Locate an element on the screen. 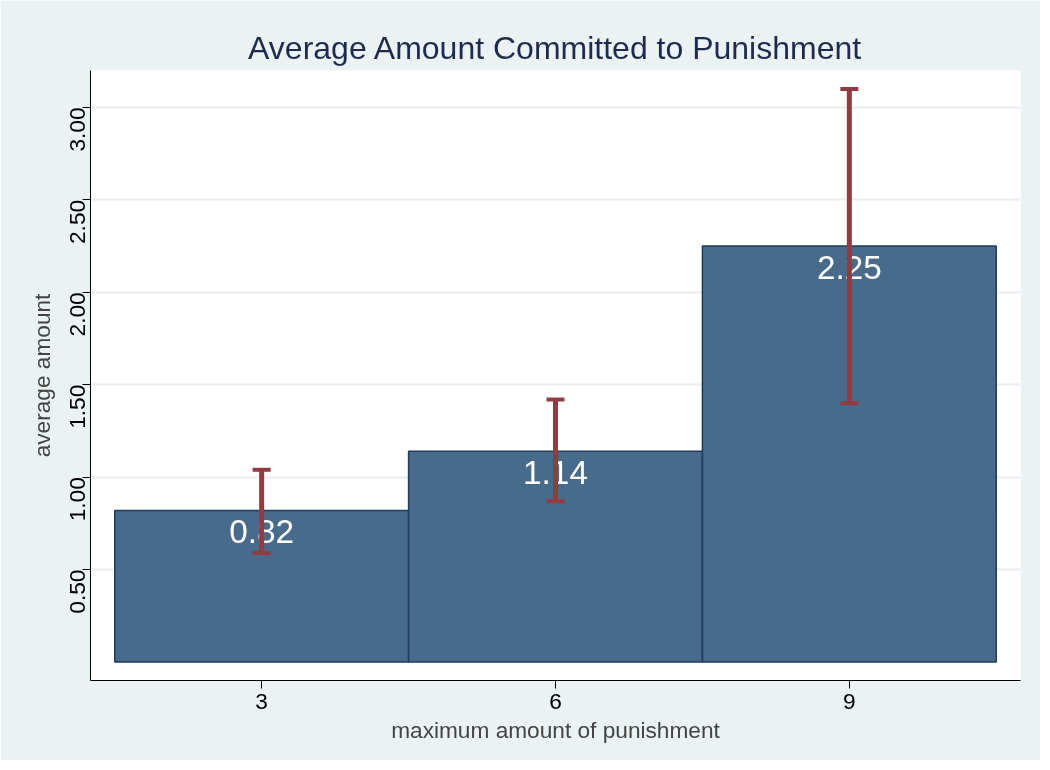 Image resolution: width=1050 pixels, height=770 pixels. x-tick-label: 3 is located at coordinates (261, 700).